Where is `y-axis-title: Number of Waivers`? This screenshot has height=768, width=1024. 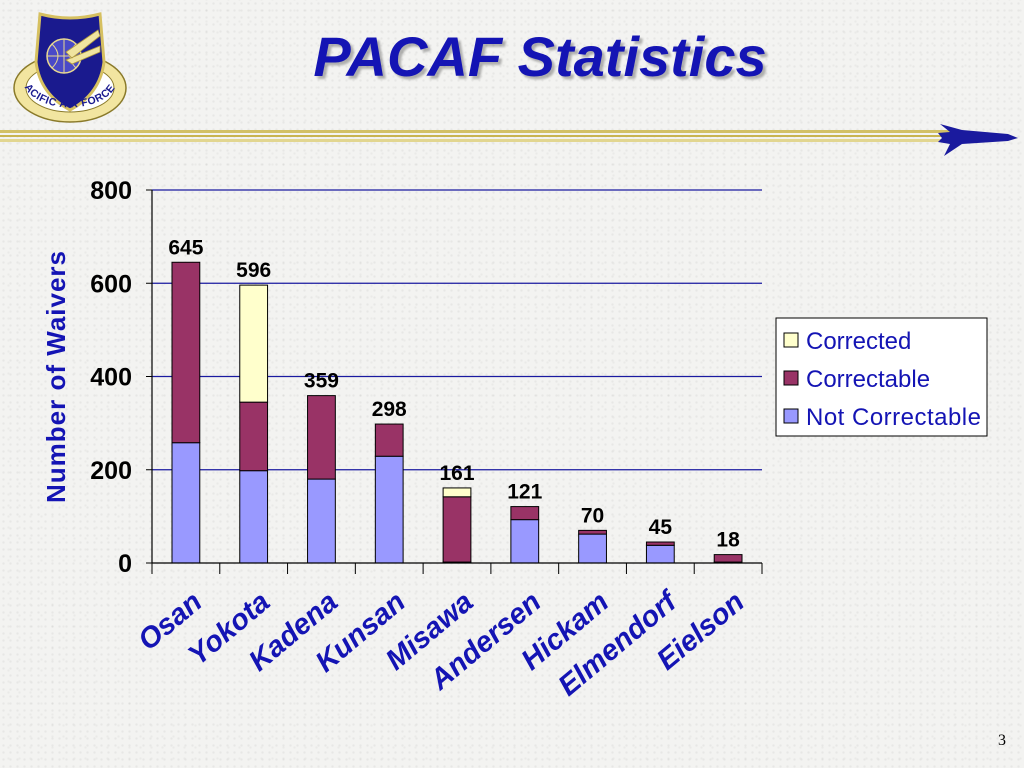
y-axis-title: Number of Waivers is located at coordinates (56, 376).